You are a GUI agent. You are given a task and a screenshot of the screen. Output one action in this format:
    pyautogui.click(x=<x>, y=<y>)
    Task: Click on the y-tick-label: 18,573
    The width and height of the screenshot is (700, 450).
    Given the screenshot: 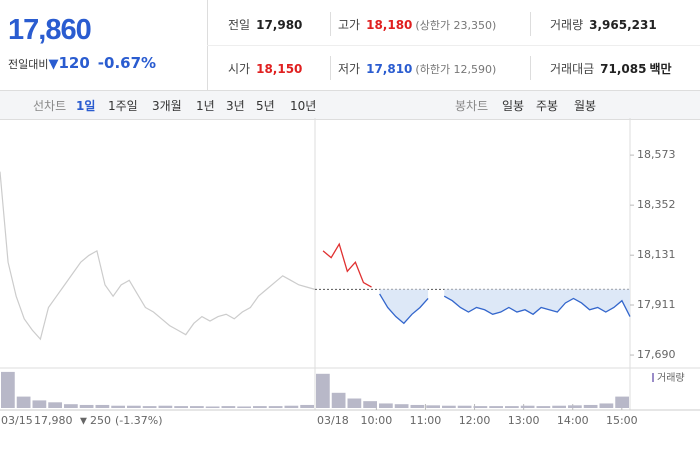 What is the action you would take?
    pyautogui.click(x=656, y=154)
    